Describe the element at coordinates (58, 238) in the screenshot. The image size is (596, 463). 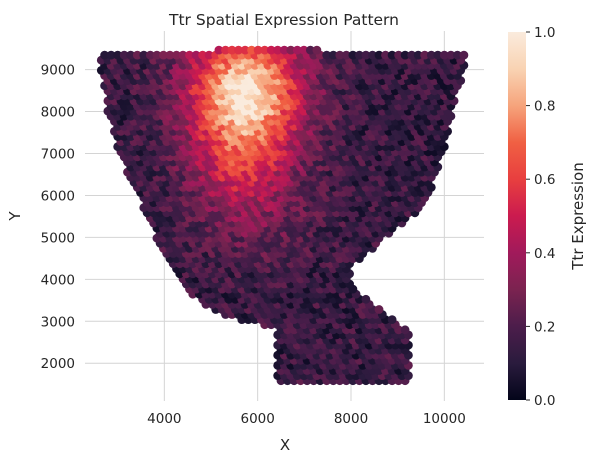
I see `y-tick-label: 5000` at that location.